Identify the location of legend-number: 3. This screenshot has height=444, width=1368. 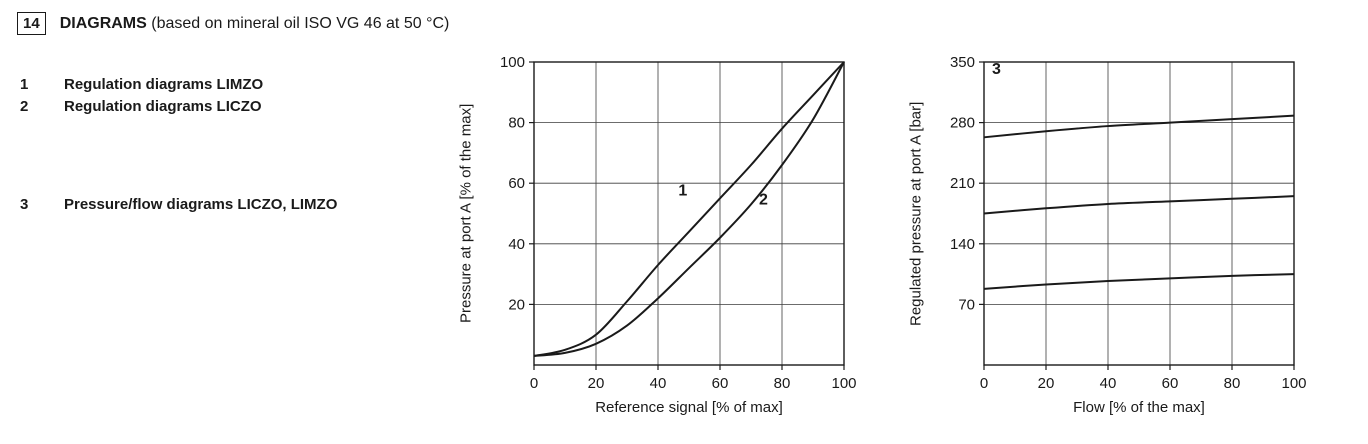
(24, 204).